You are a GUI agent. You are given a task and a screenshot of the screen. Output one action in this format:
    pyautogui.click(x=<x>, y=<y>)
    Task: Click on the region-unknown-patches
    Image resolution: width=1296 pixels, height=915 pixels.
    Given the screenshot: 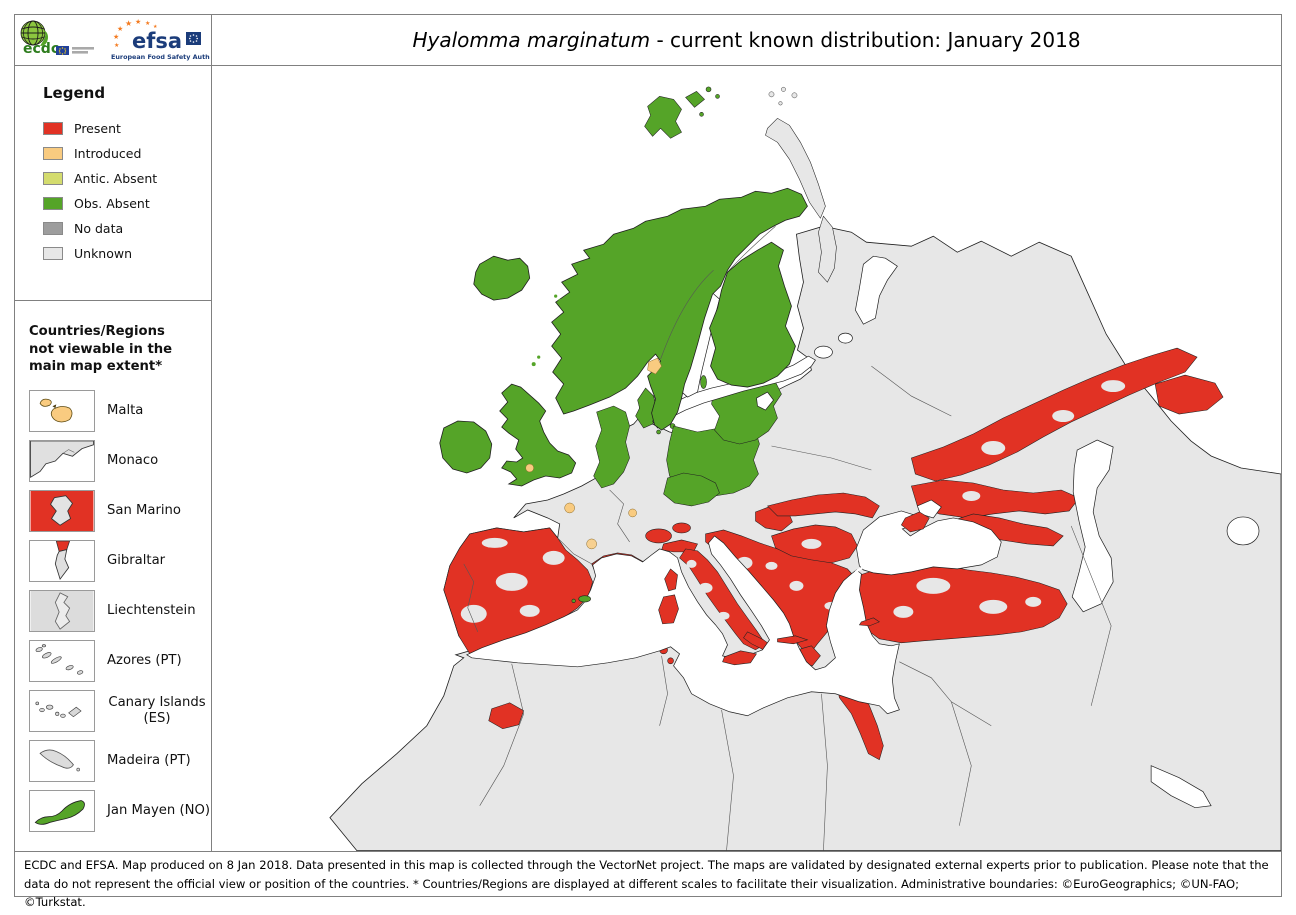 What is the action you would take?
    pyautogui.click(x=793, y=501)
    